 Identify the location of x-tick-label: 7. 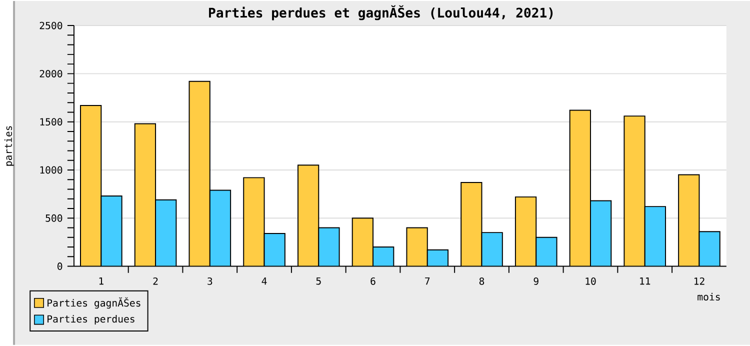
(427, 281).